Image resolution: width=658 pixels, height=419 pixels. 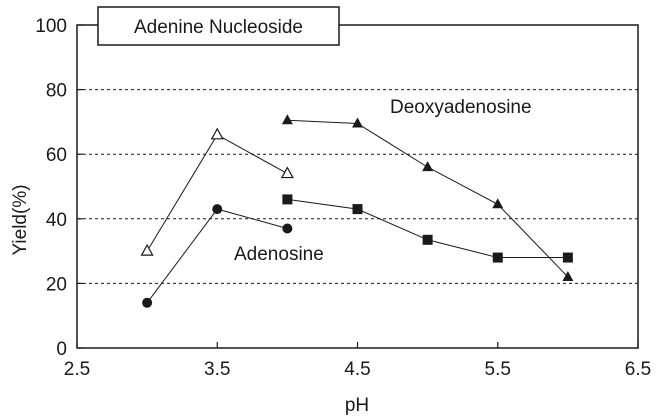 What do you see at coordinates (56, 155) in the screenshot?
I see `y-tick-label: 60` at bounding box center [56, 155].